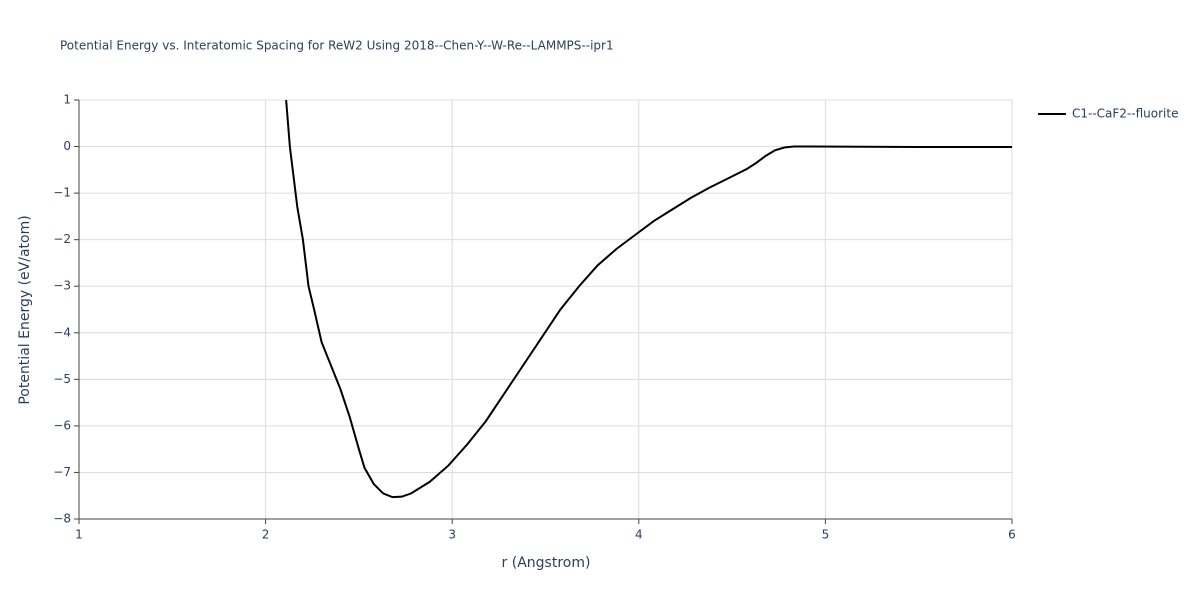 The height and width of the screenshot is (600, 1200). Describe the element at coordinates (62, 332) in the screenshot. I see `y-tick-label: −4` at that location.